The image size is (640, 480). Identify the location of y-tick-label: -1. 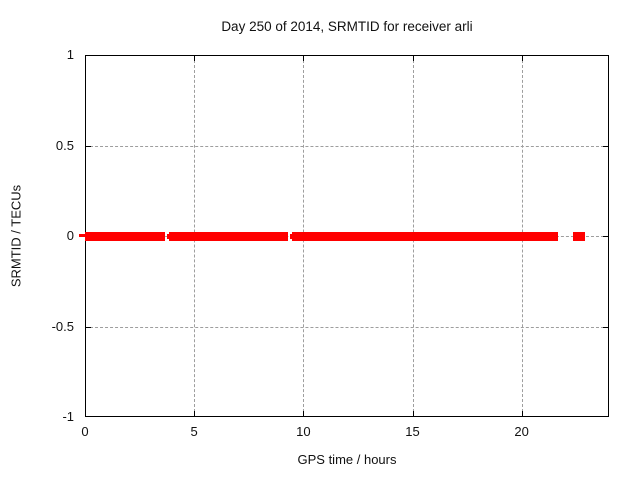
(68, 416).